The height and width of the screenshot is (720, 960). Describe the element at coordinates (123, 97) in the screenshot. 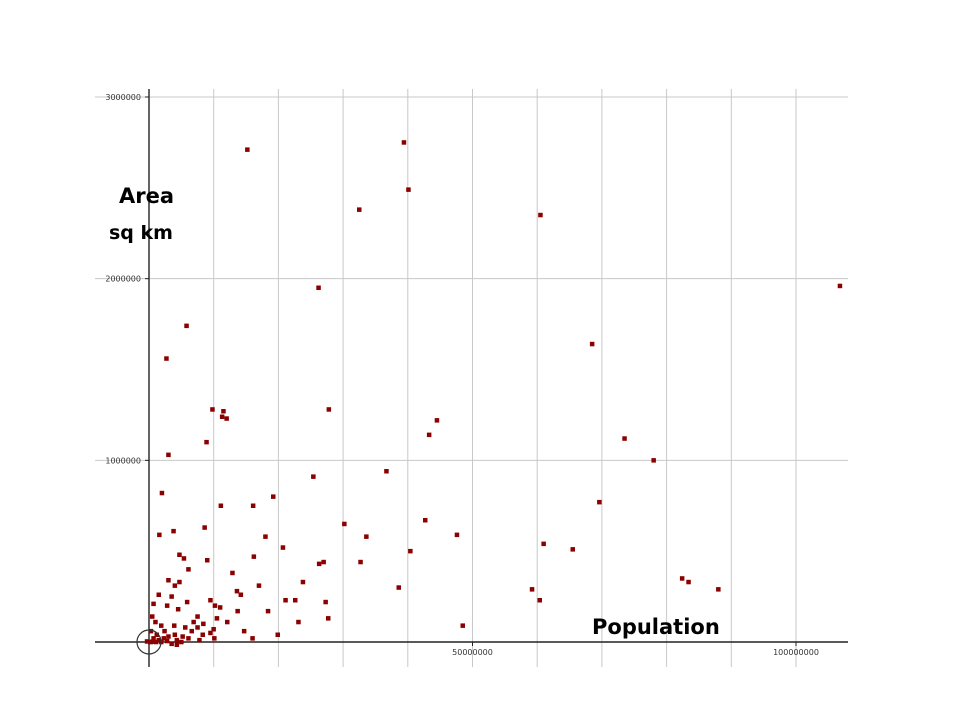

I see `y-tick-label: 3000000` at that location.